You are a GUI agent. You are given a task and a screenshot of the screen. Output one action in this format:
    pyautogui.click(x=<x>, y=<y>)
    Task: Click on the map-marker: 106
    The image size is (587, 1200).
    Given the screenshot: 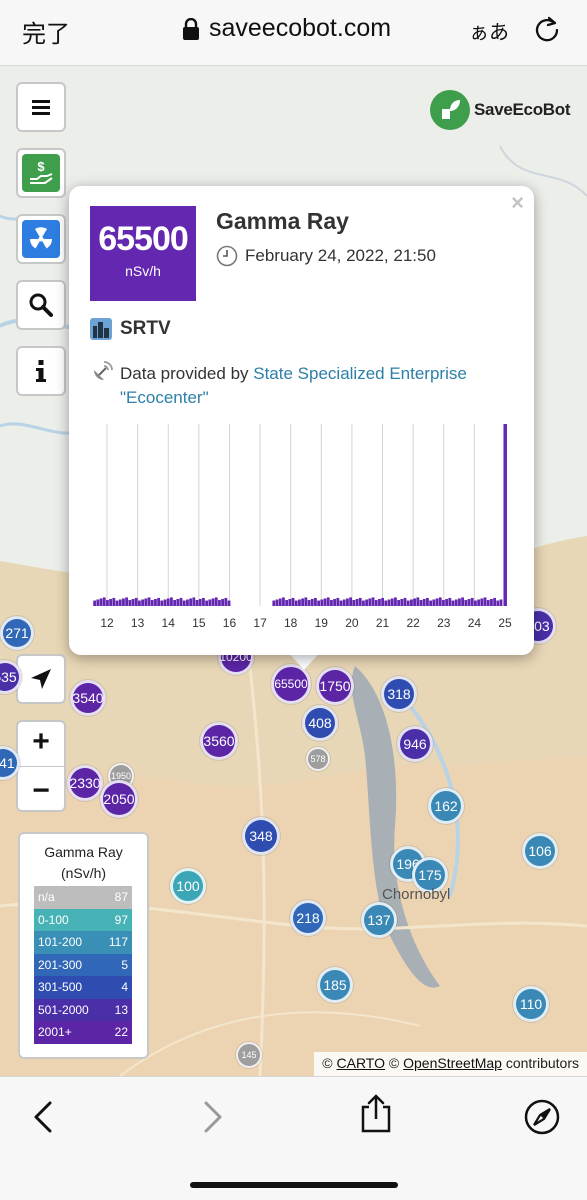 What is the action you would take?
    pyautogui.click(x=540, y=851)
    